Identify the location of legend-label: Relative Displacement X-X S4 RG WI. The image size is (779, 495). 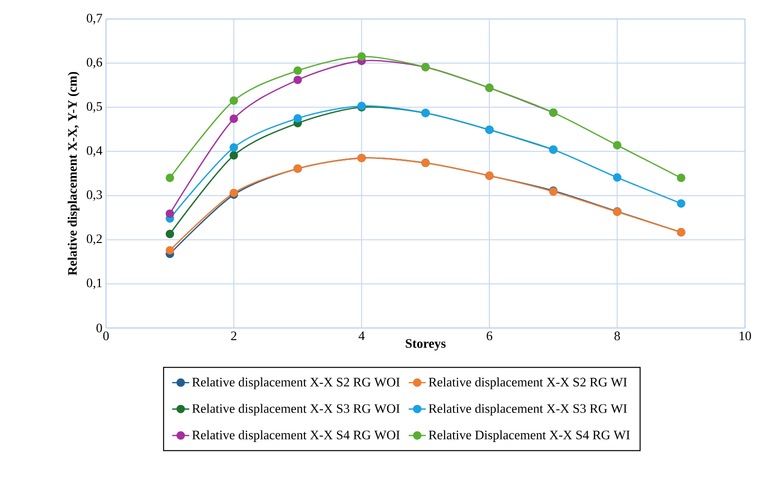
(529, 436).